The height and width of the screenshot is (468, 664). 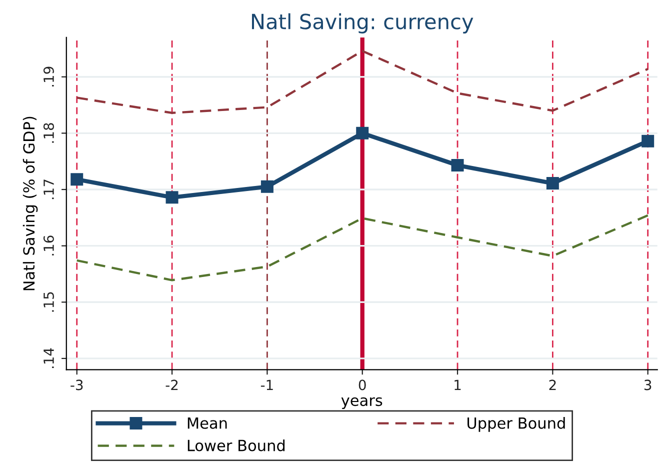 I want to click on y-tick-label: .14, so click(x=49, y=358).